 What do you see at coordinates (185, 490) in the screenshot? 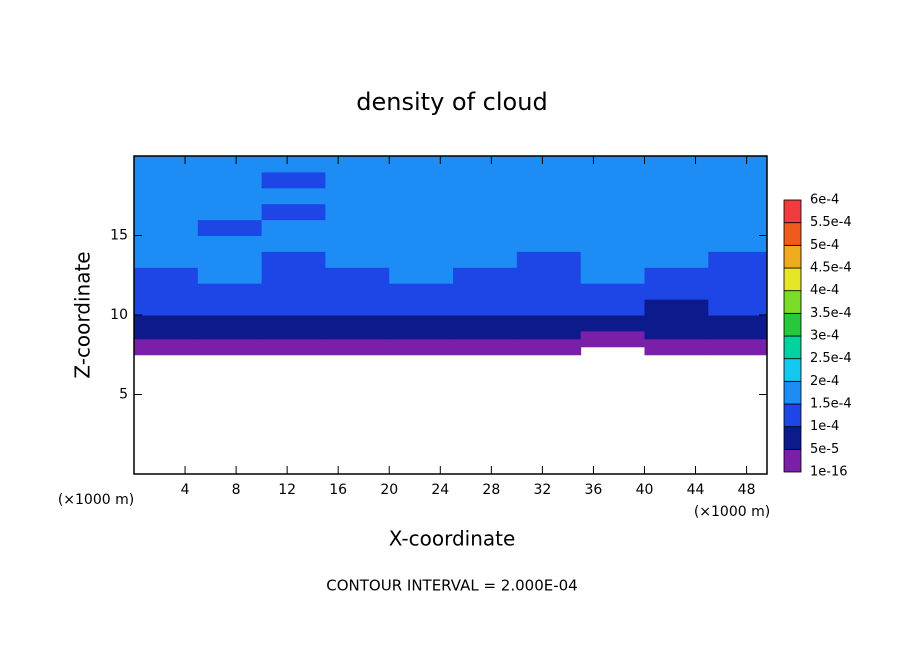
I see `x-tick-label: 4` at bounding box center [185, 490].